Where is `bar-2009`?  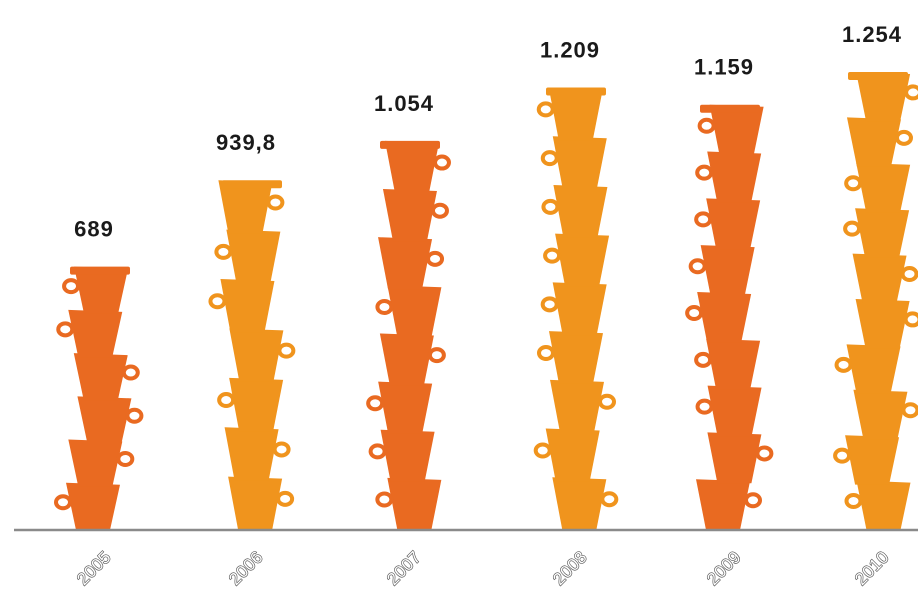
bar-2009 is located at coordinates (729, 317).